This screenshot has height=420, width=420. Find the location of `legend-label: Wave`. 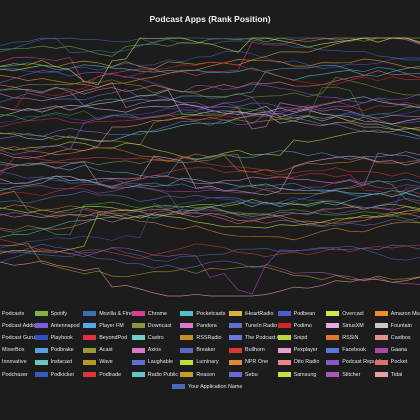

legend-label: Wave is located at coordinates (106, 362).